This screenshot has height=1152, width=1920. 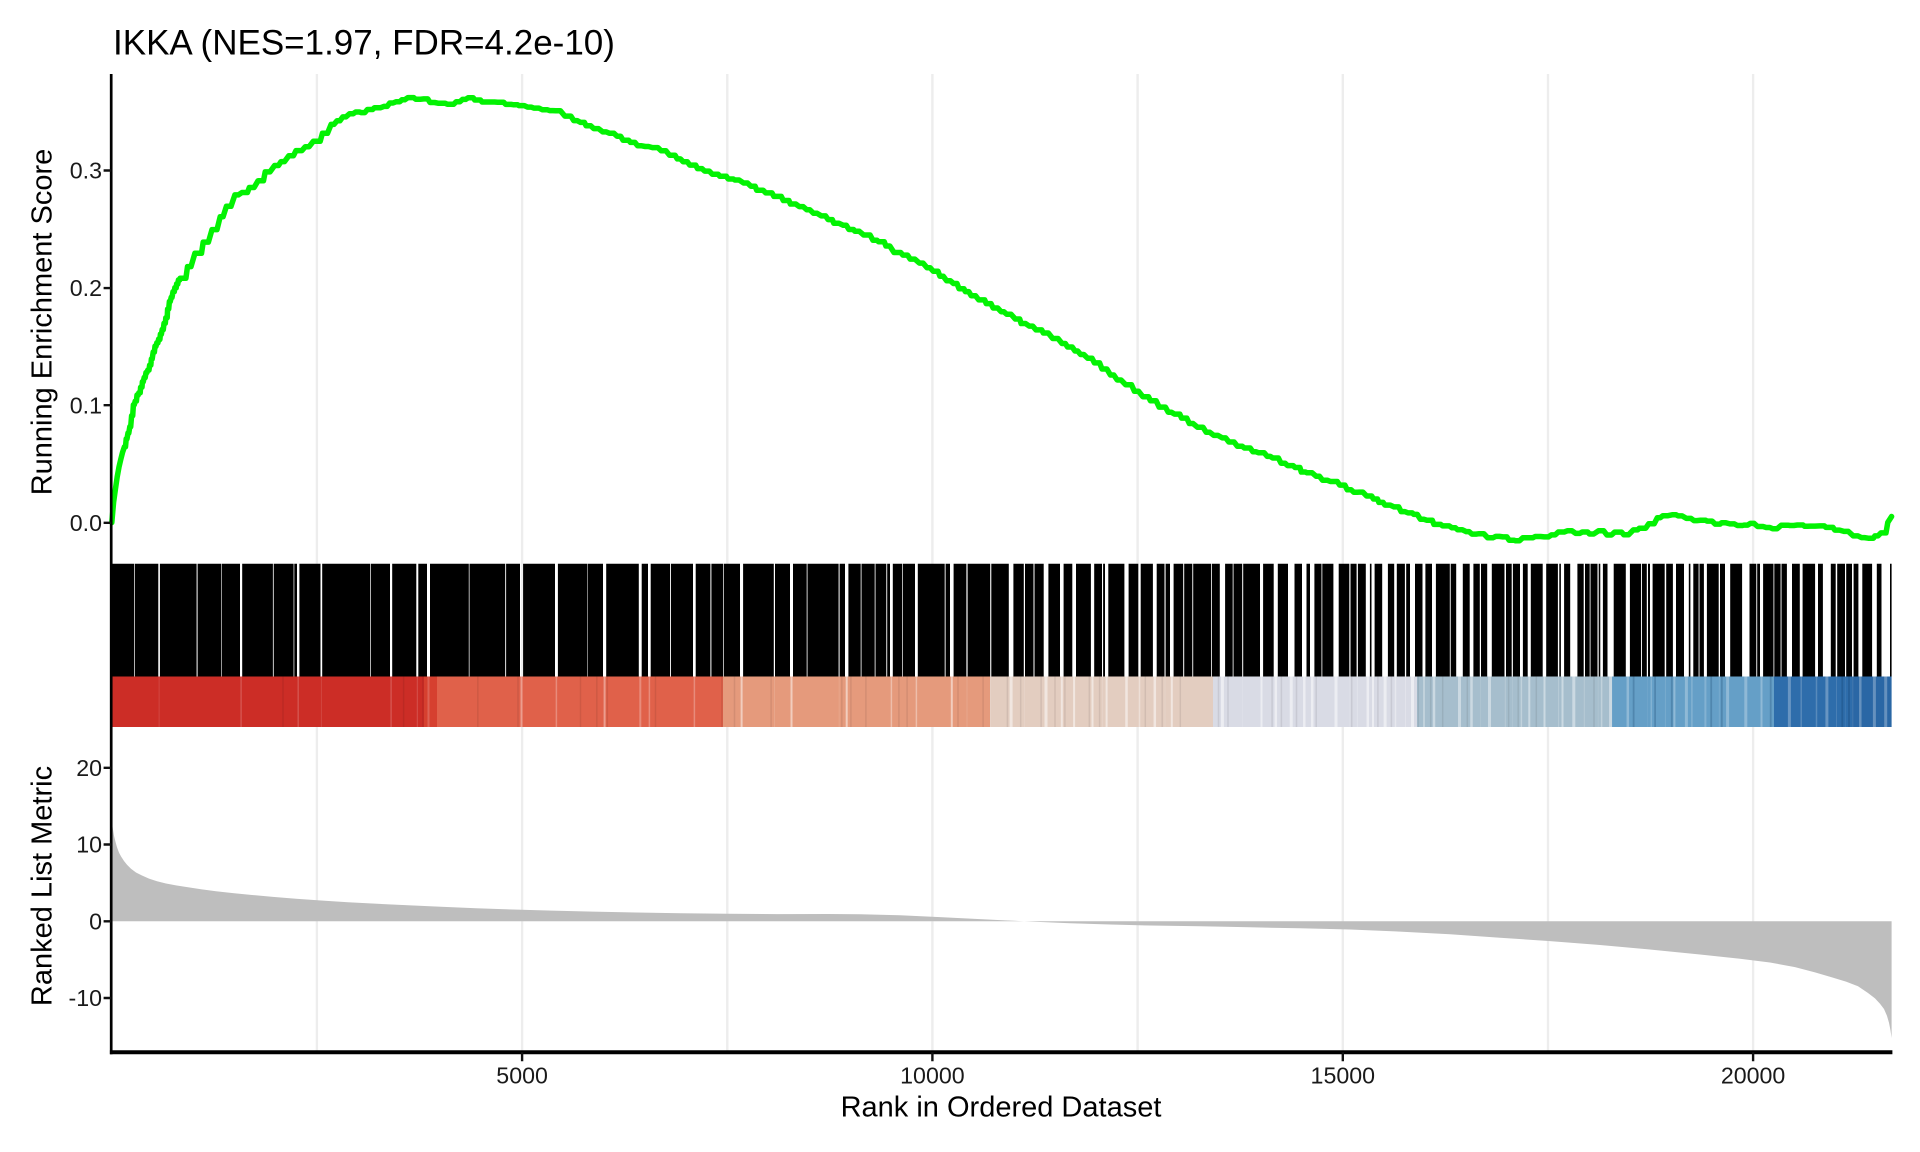 What do you see at coordinates (522, 1075) in the screenshot?
I see `svg-text: 5000` at bounding box center [522, 1075].